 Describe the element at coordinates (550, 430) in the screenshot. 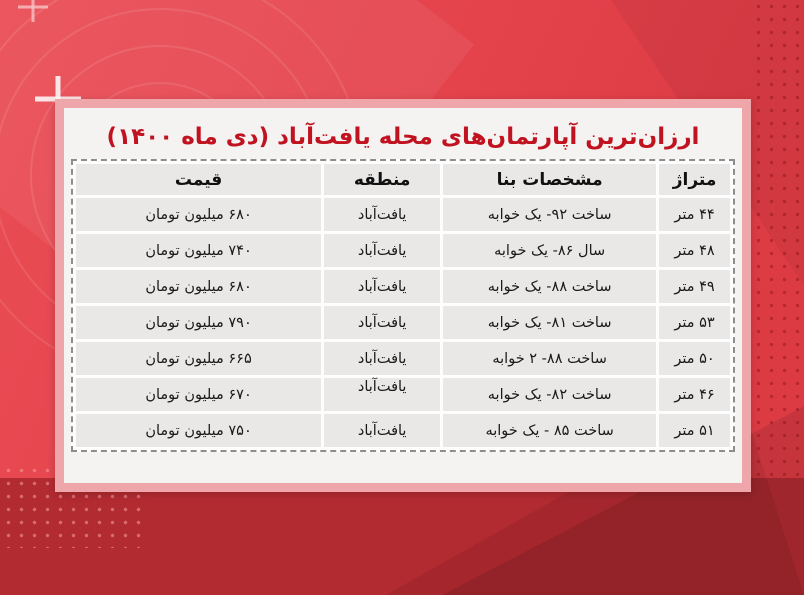

I see `specs-cell: ساخت ۸۵ - یک خوابه` at that location.